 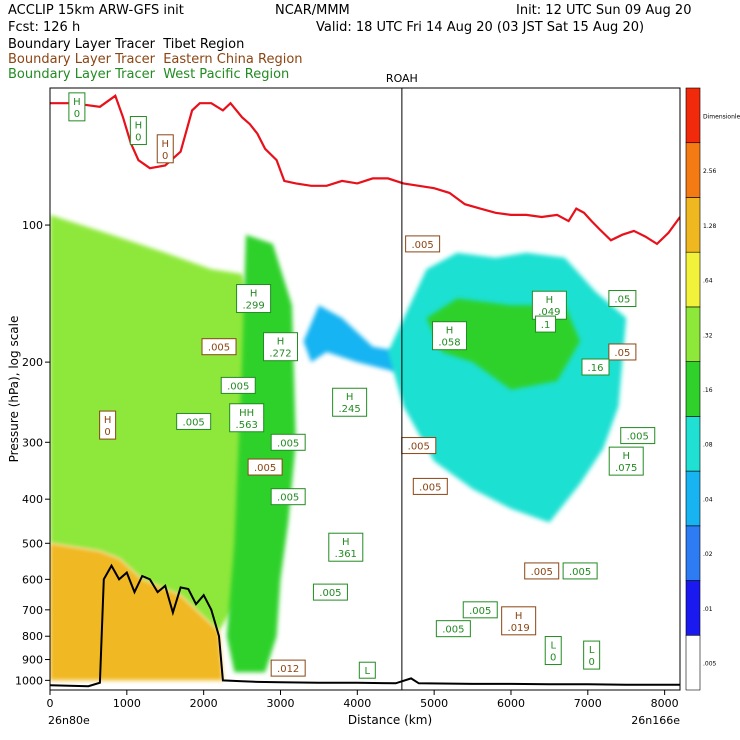 I want to click on contour-label: .1, so click(x=546, y=324).